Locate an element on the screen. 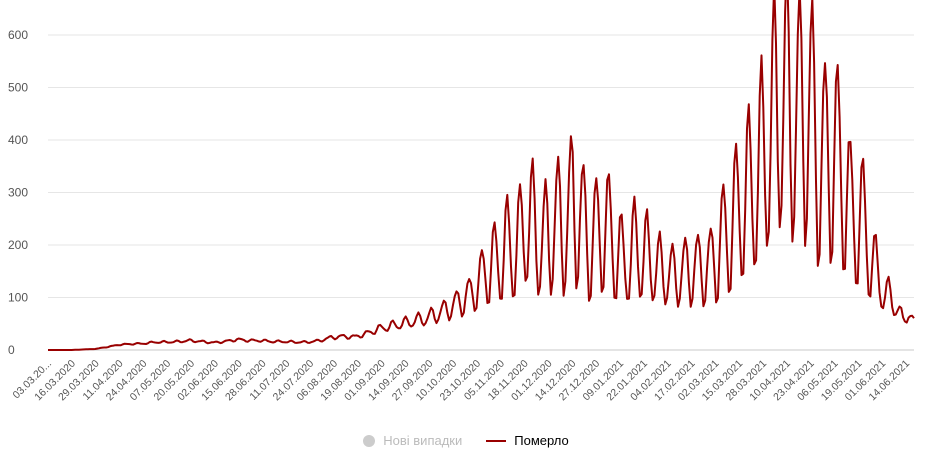 The width and height of the screenshot is (932, 456). legend-label-new-cases: Нові випадки is located at coordinates (423, 440).